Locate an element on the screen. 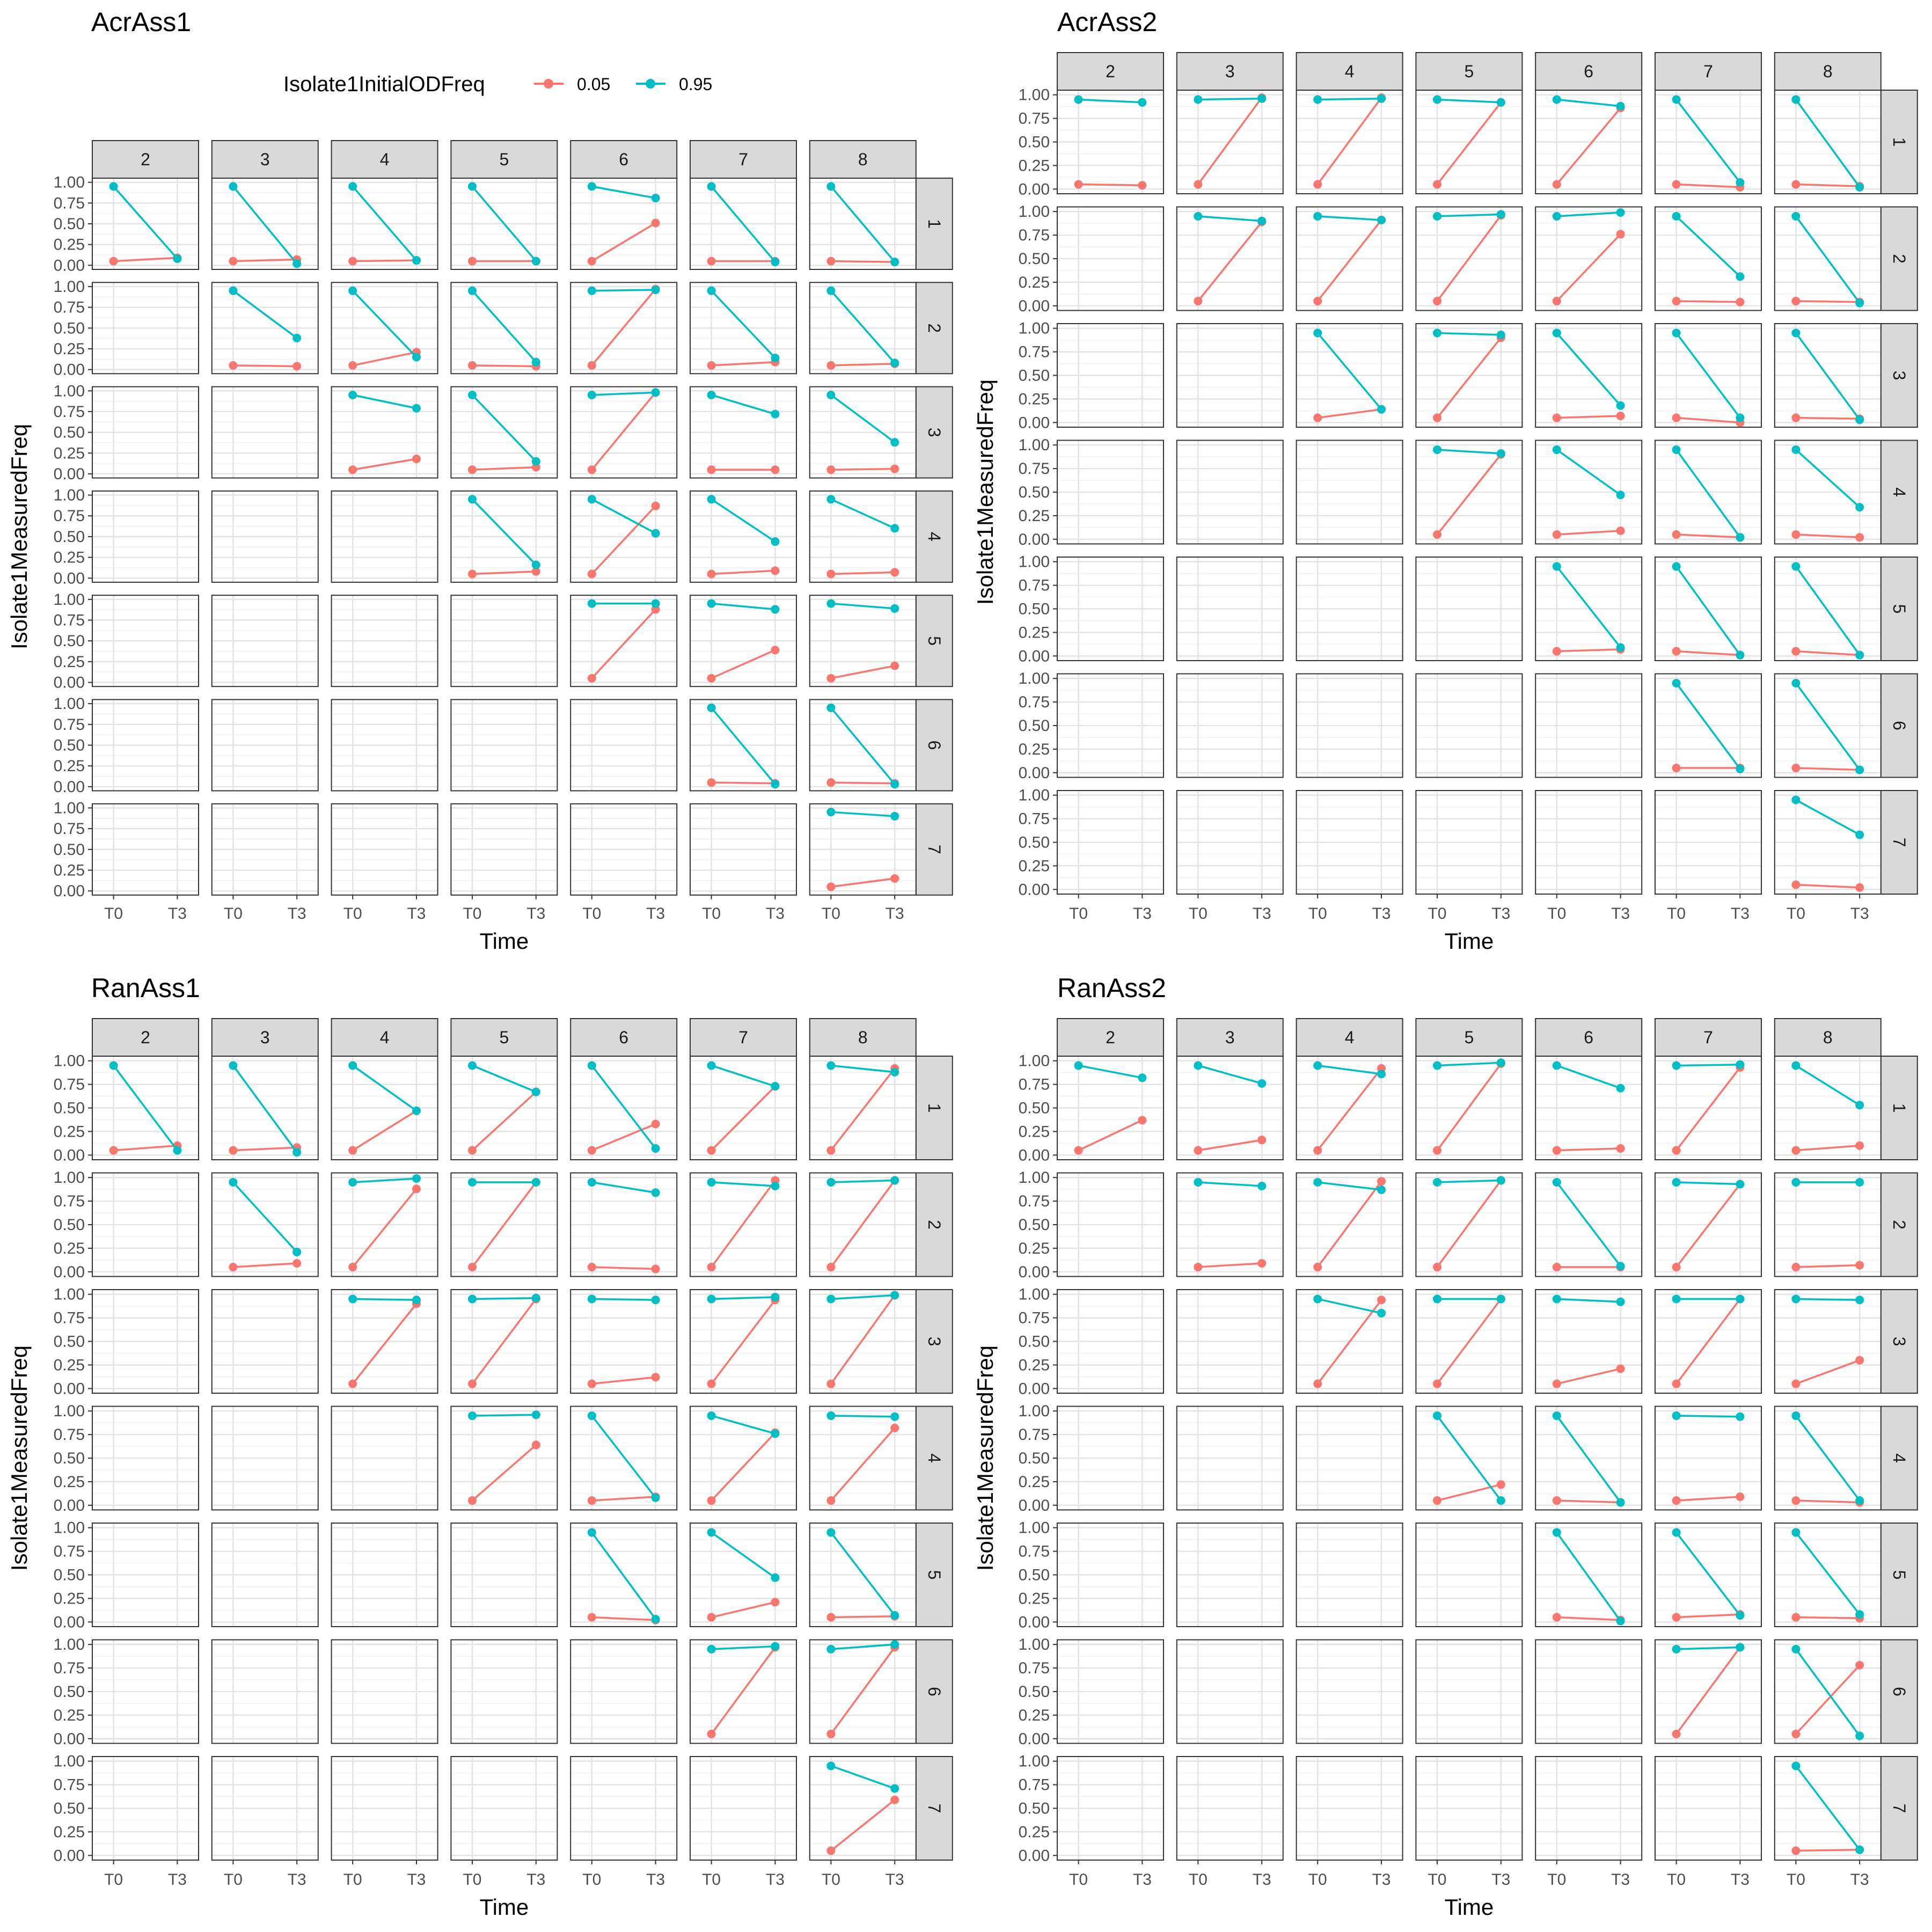 This screenshot has width=1932, height=1932. panel-r6-c4 is located at coordinates (1349, 1691).